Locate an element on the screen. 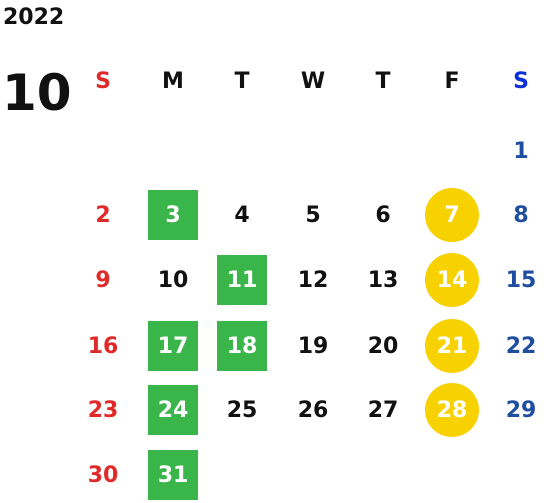  day-number: 25 is located at coordinates (242, 410).